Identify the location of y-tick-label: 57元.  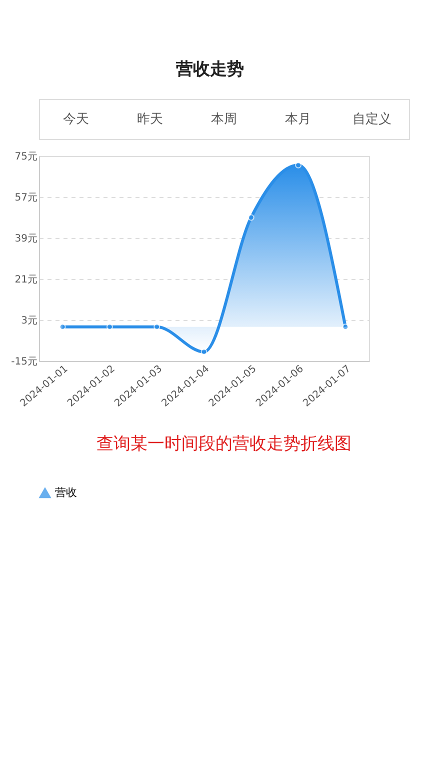
(26, 198).